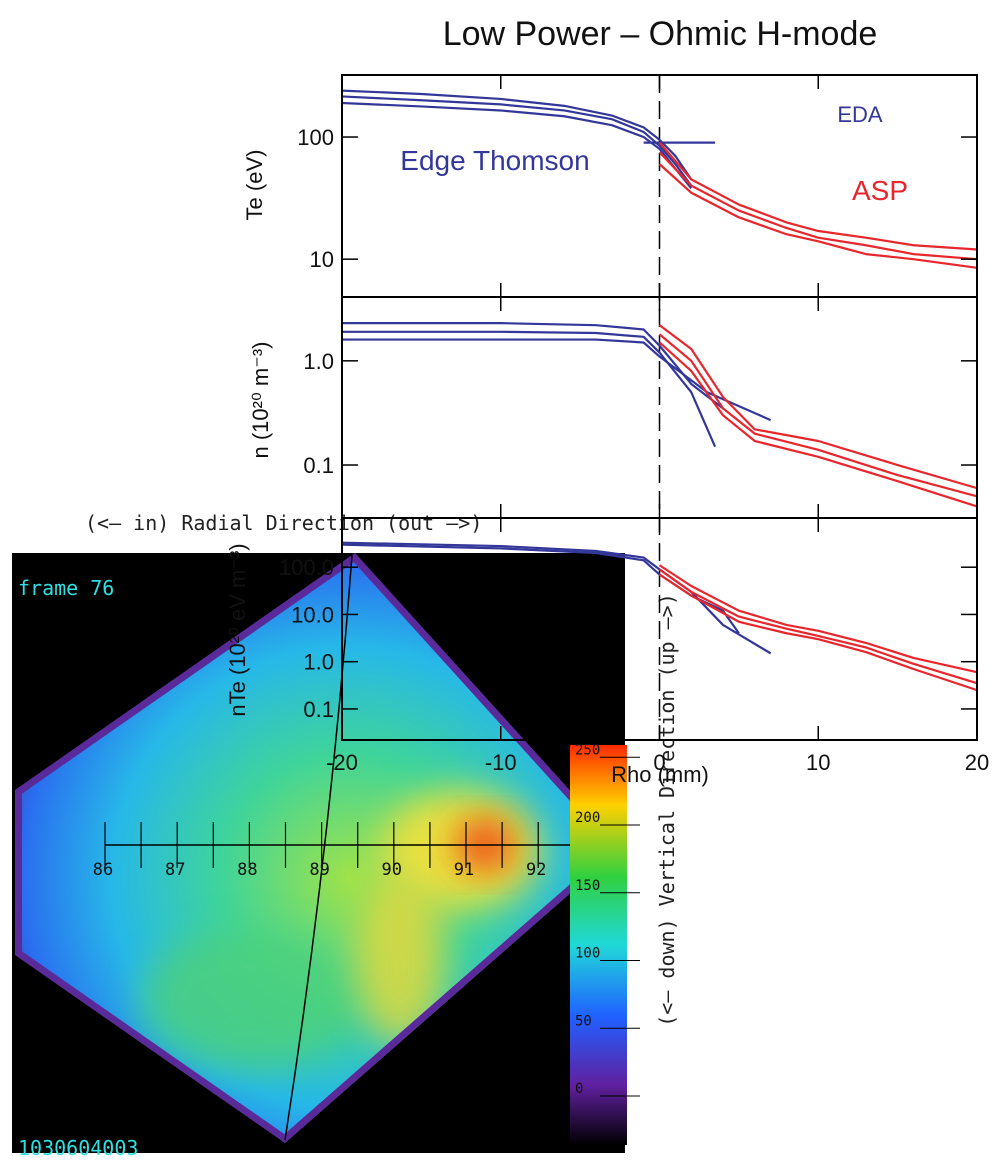 The image size is (1007, 1162). Describe the element at coordinates (66, 588) in the screenshot. I see `frame-label: frame 76` at that location.